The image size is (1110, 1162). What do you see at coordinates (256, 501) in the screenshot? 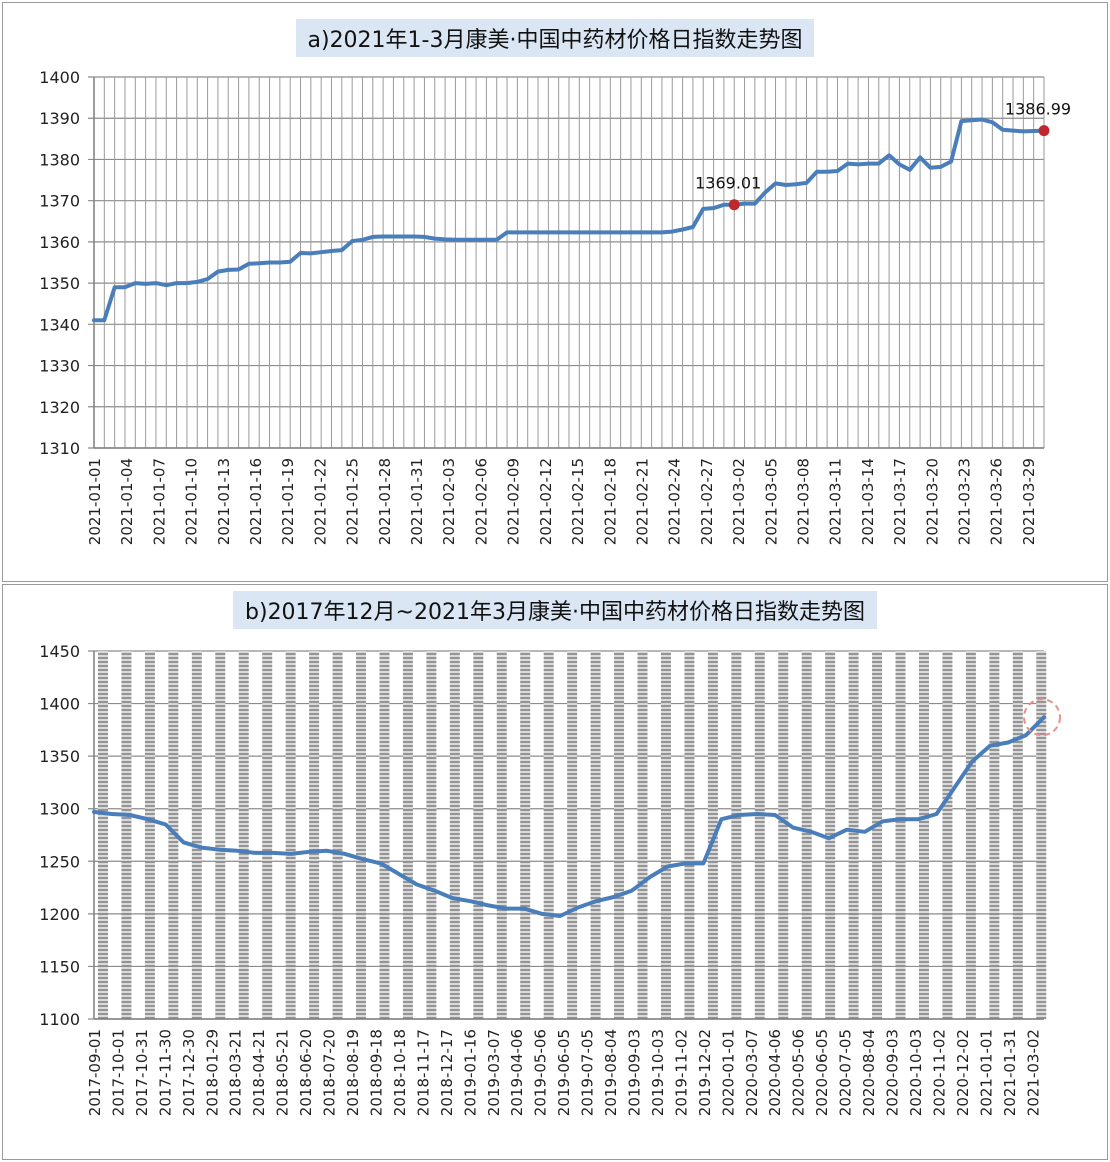
I see `x-tick-label: 2021-01-16` at bounding box center [256, 501].